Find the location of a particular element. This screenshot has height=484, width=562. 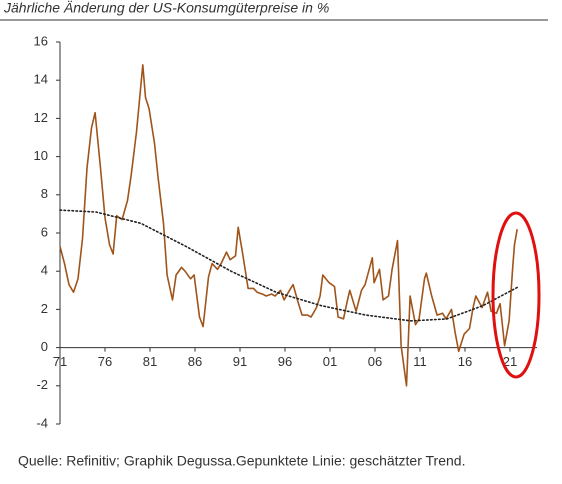

x-tick-label: 91 is located at coordinates (240, 361).